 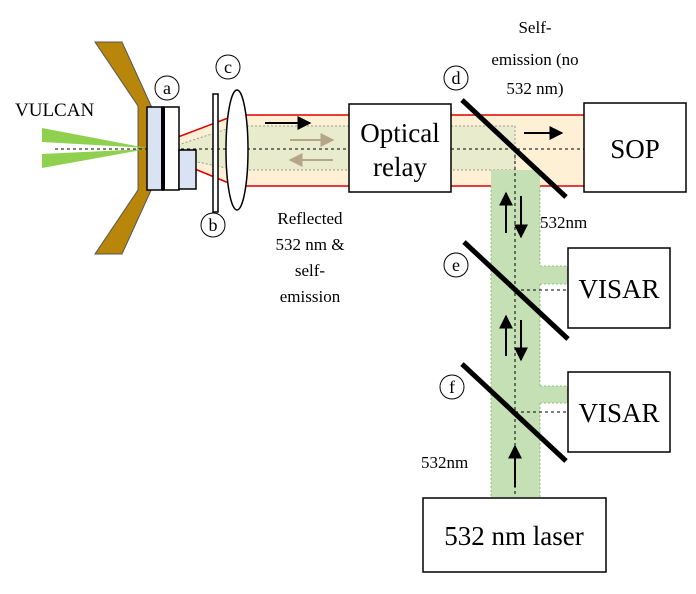 What do you see at coordinates (171, 148) in the screenshot?
I see `sample-rear-plate` at bounding box center [171, 148].